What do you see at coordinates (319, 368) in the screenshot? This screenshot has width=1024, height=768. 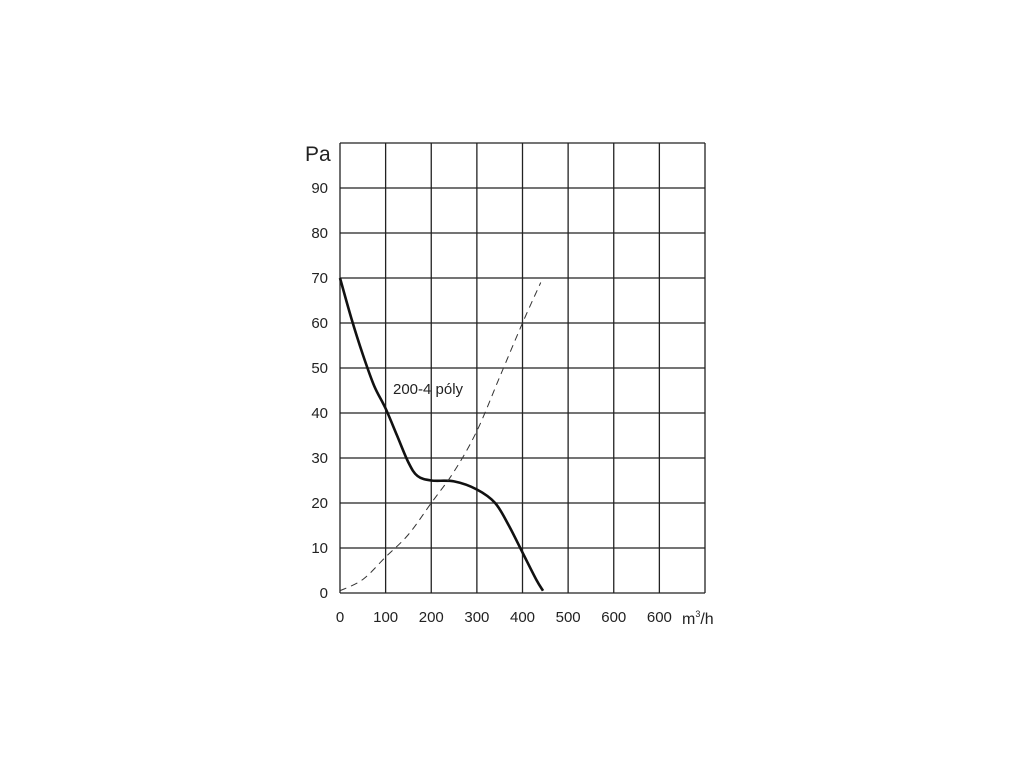 I see `y-tick-label: 50` at bounding box center [319, 368].